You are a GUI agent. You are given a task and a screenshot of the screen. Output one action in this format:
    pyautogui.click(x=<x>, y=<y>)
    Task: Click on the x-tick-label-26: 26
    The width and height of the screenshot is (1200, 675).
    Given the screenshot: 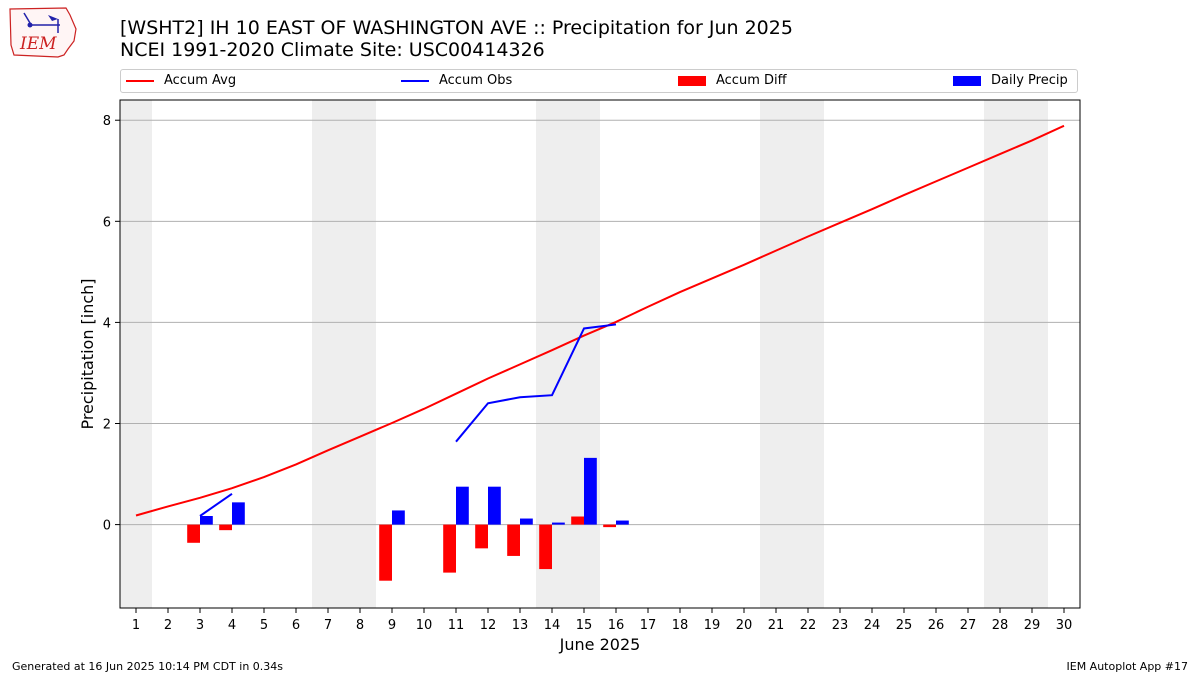 What is the action you would take?
    pyautogui.click(x=936, y=625)
    